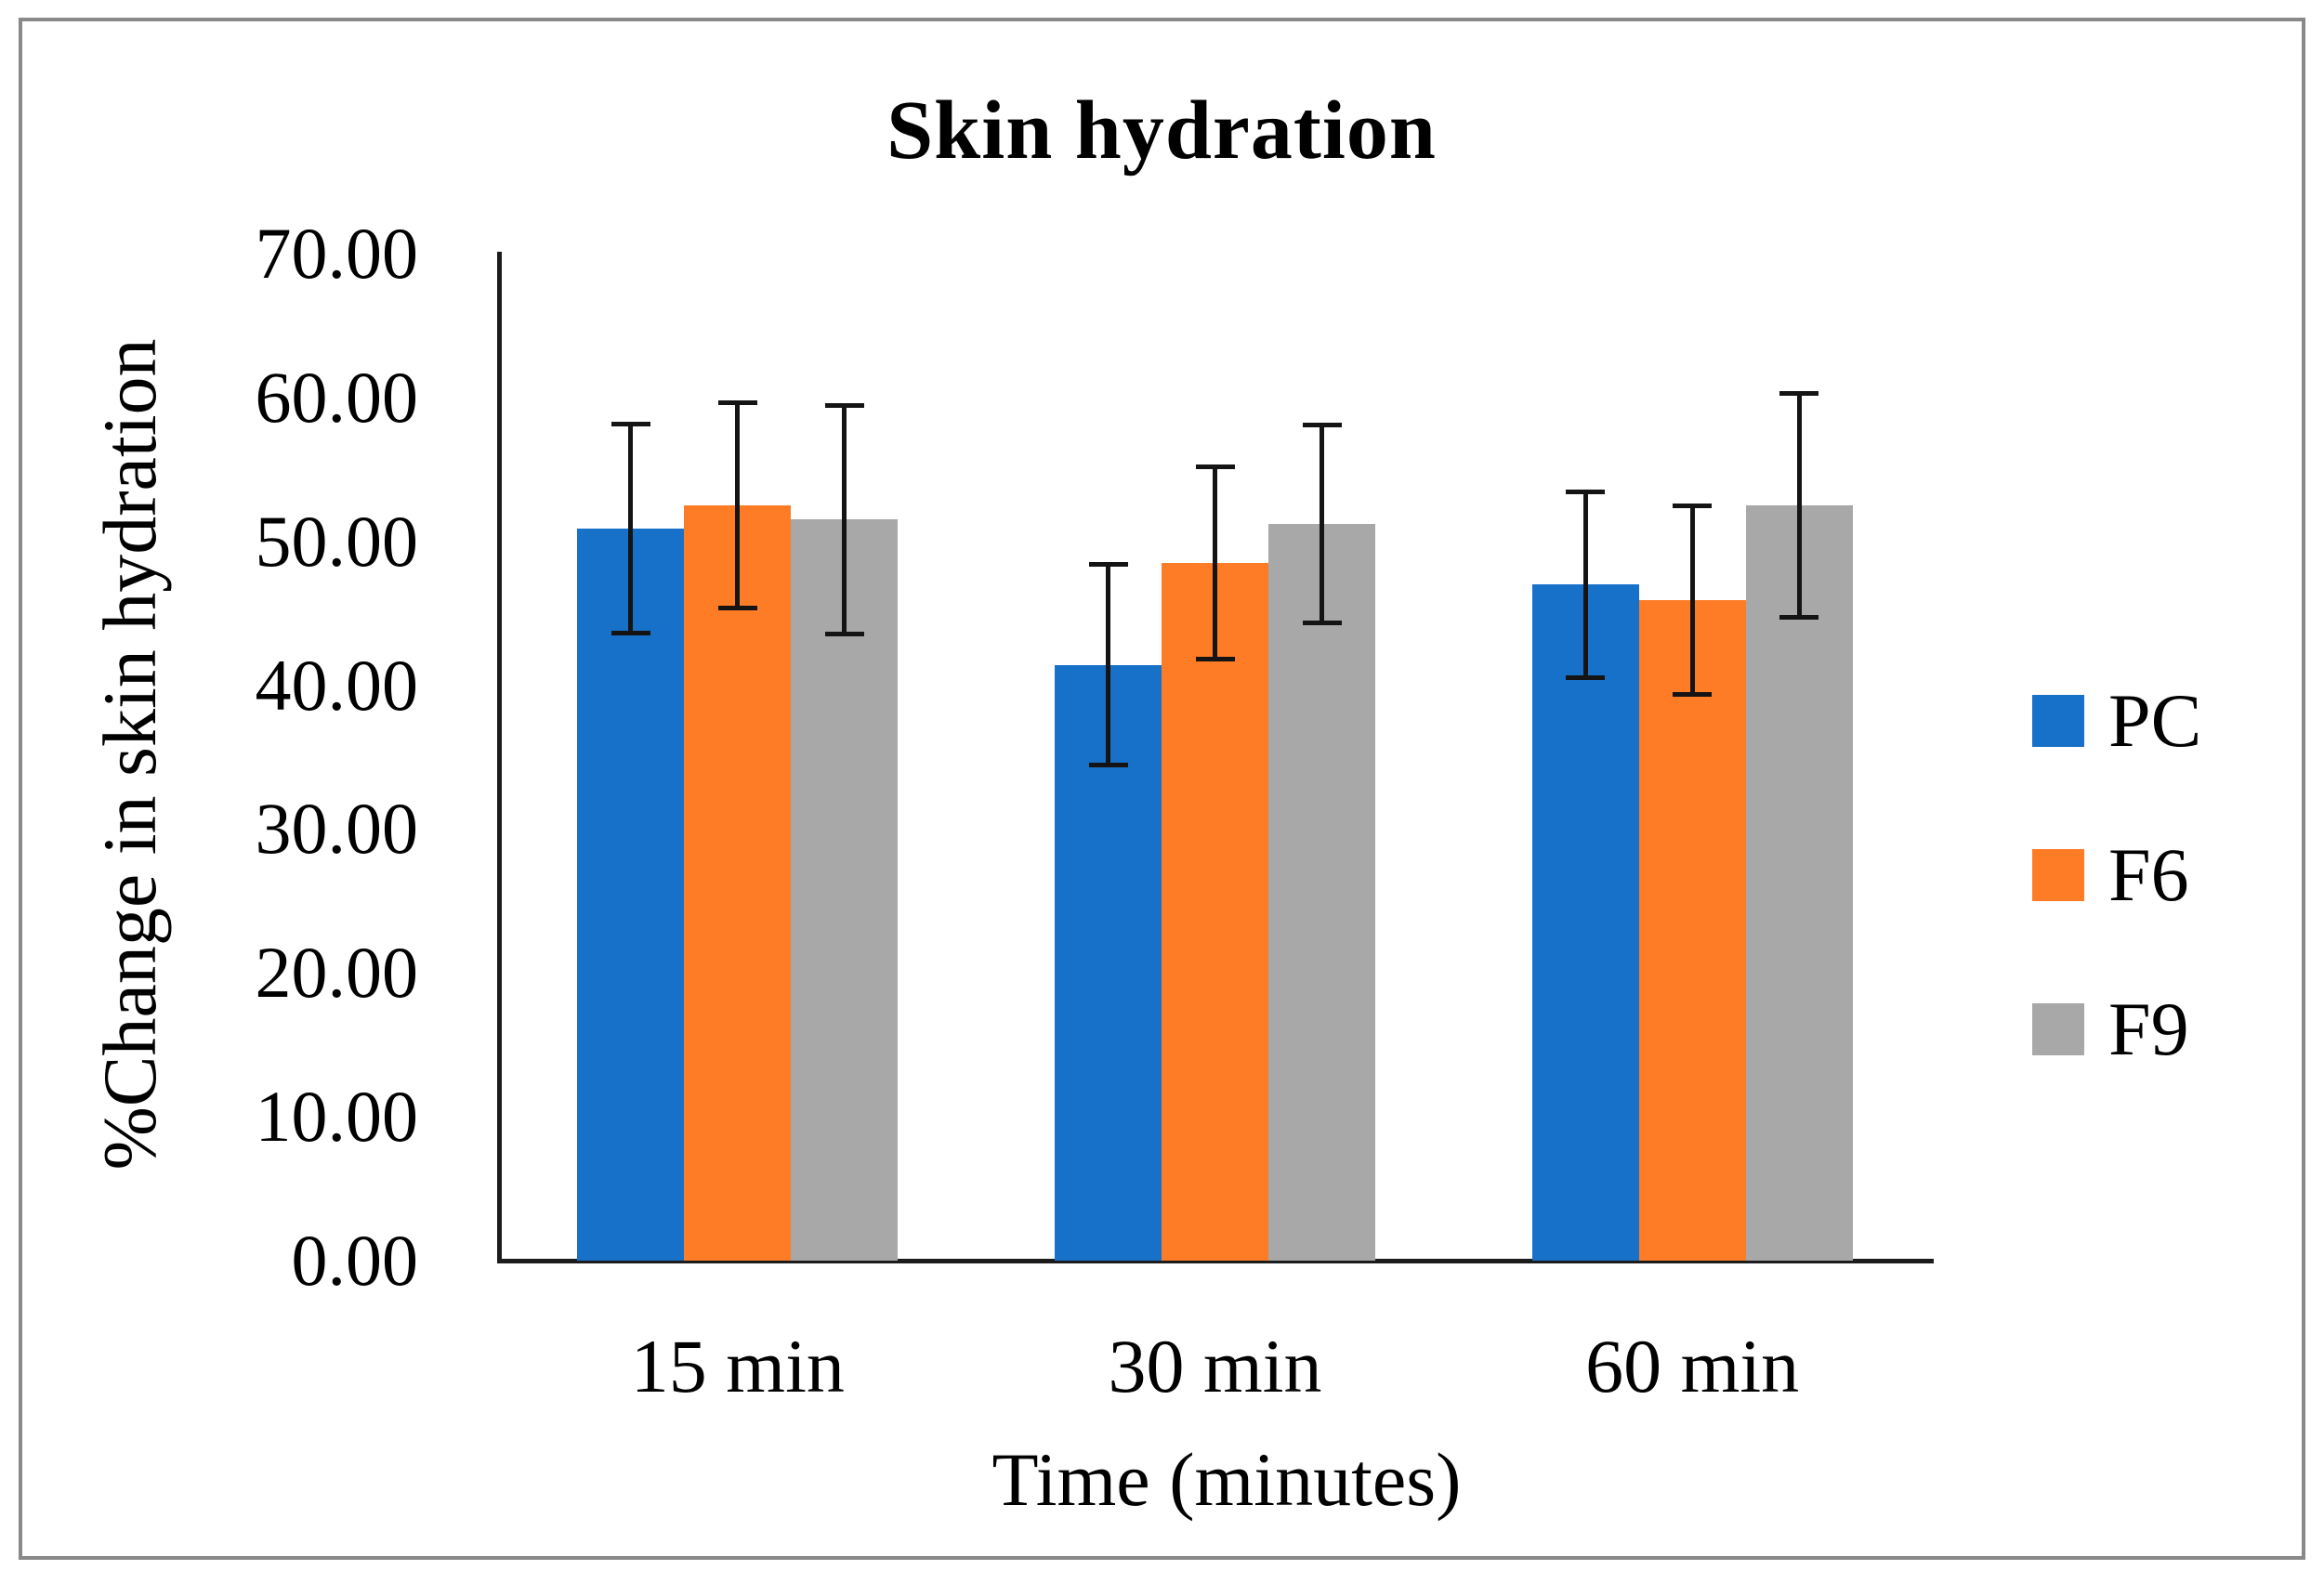 The height and width of the screenshot is (1583, 2324). What do you see at coordinates (1215, 1261) in the screenshot?
I see `x-axis-line` at bounding box center [1215, 1261].